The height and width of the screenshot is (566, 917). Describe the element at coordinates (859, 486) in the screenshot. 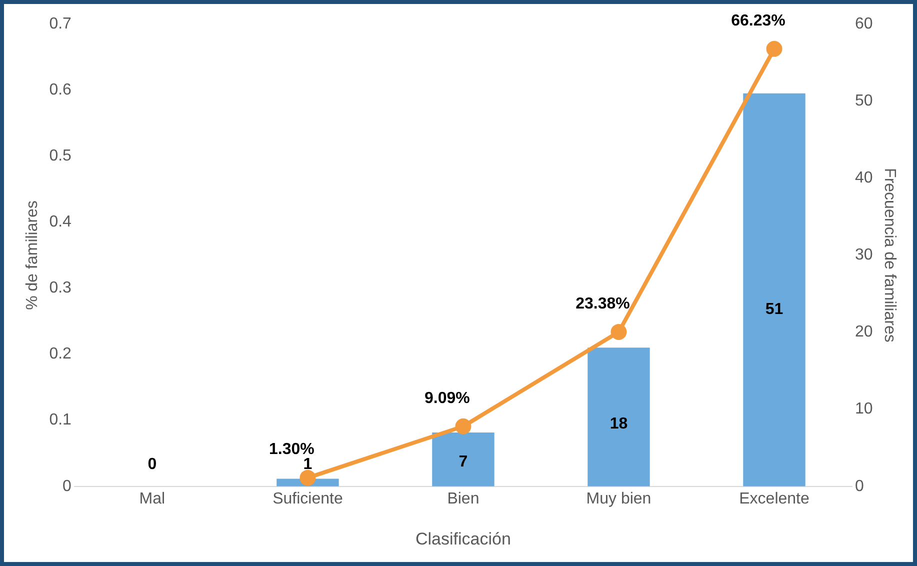

I see `y2-tick-label: 0` at that location.